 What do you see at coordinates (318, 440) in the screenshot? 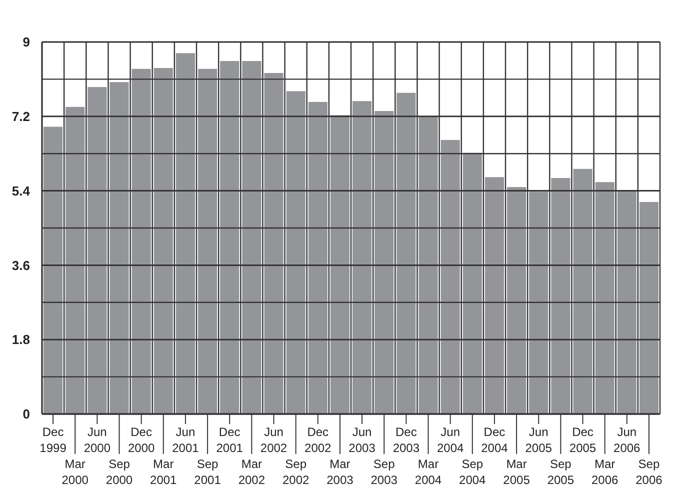
I see `x-tick-label: Dec 2002` at bounding box center [318, 440].